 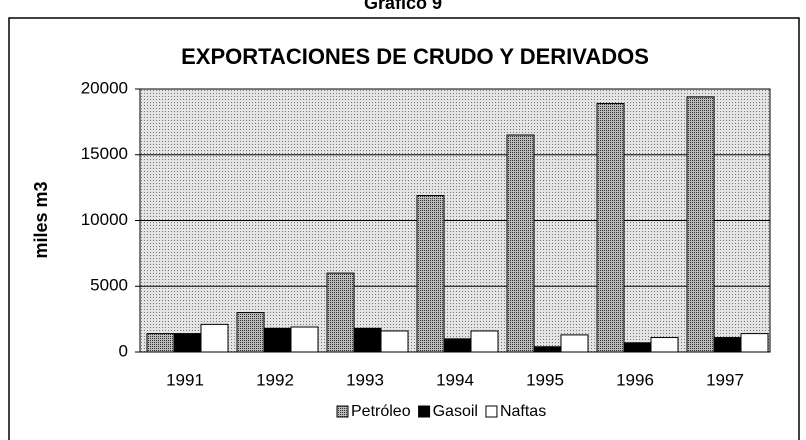 What do you see at coordinates (104, 219) in the screenshot?
I see `y-tick-label: 10000` at bounding box center [104, 219].